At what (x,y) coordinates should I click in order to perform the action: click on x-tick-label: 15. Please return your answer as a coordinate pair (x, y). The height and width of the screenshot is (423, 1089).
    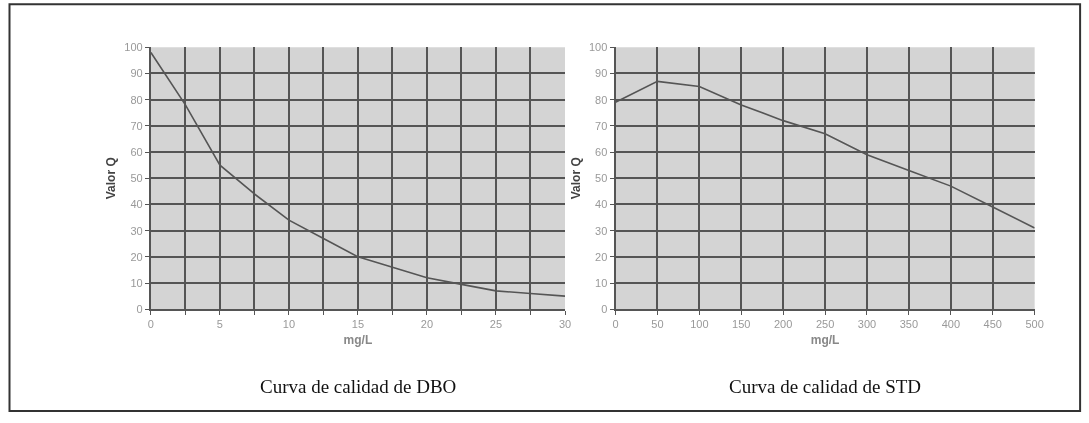
    Looking at the image, I should click on (358, 324).